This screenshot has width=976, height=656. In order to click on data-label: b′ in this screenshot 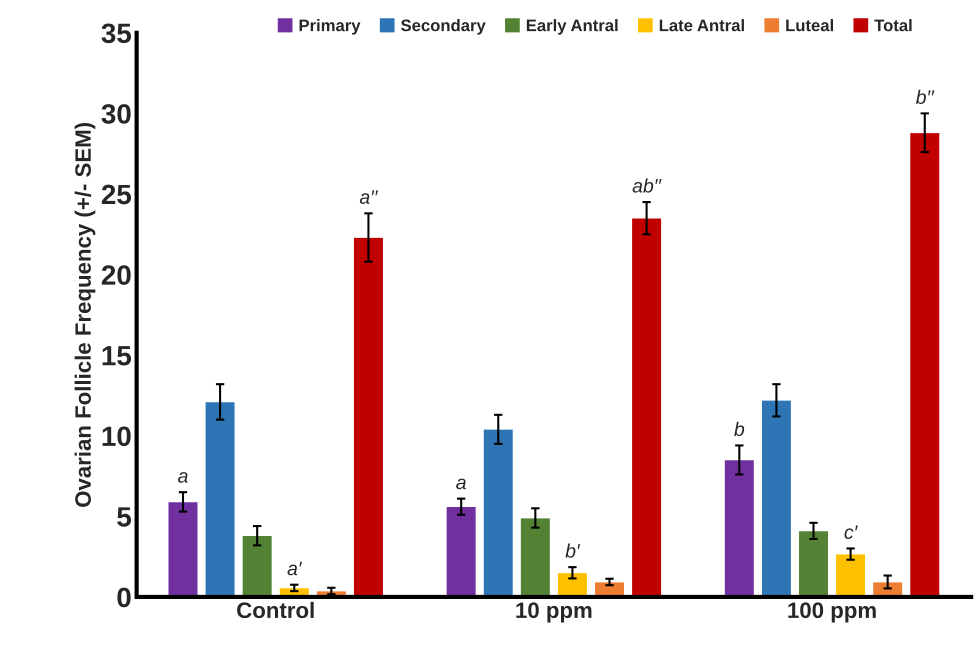, I will do `click(572, 550)`.